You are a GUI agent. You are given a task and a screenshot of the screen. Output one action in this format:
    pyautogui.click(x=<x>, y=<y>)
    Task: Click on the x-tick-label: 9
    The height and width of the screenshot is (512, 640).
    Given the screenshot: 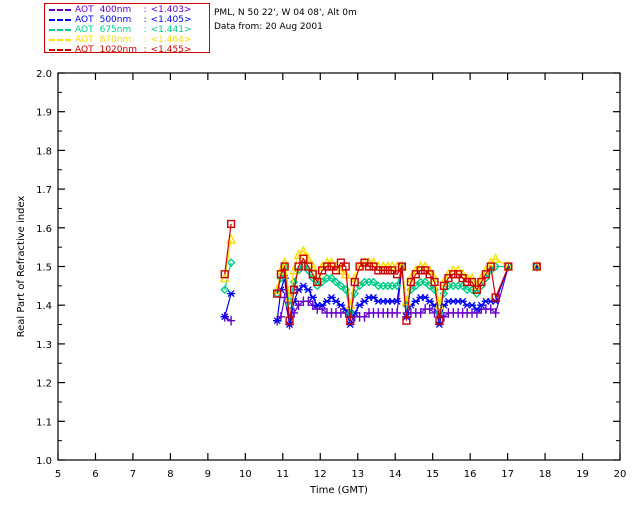 What is the action you would take?
    pyautogui.click(x=208, y=474)
    